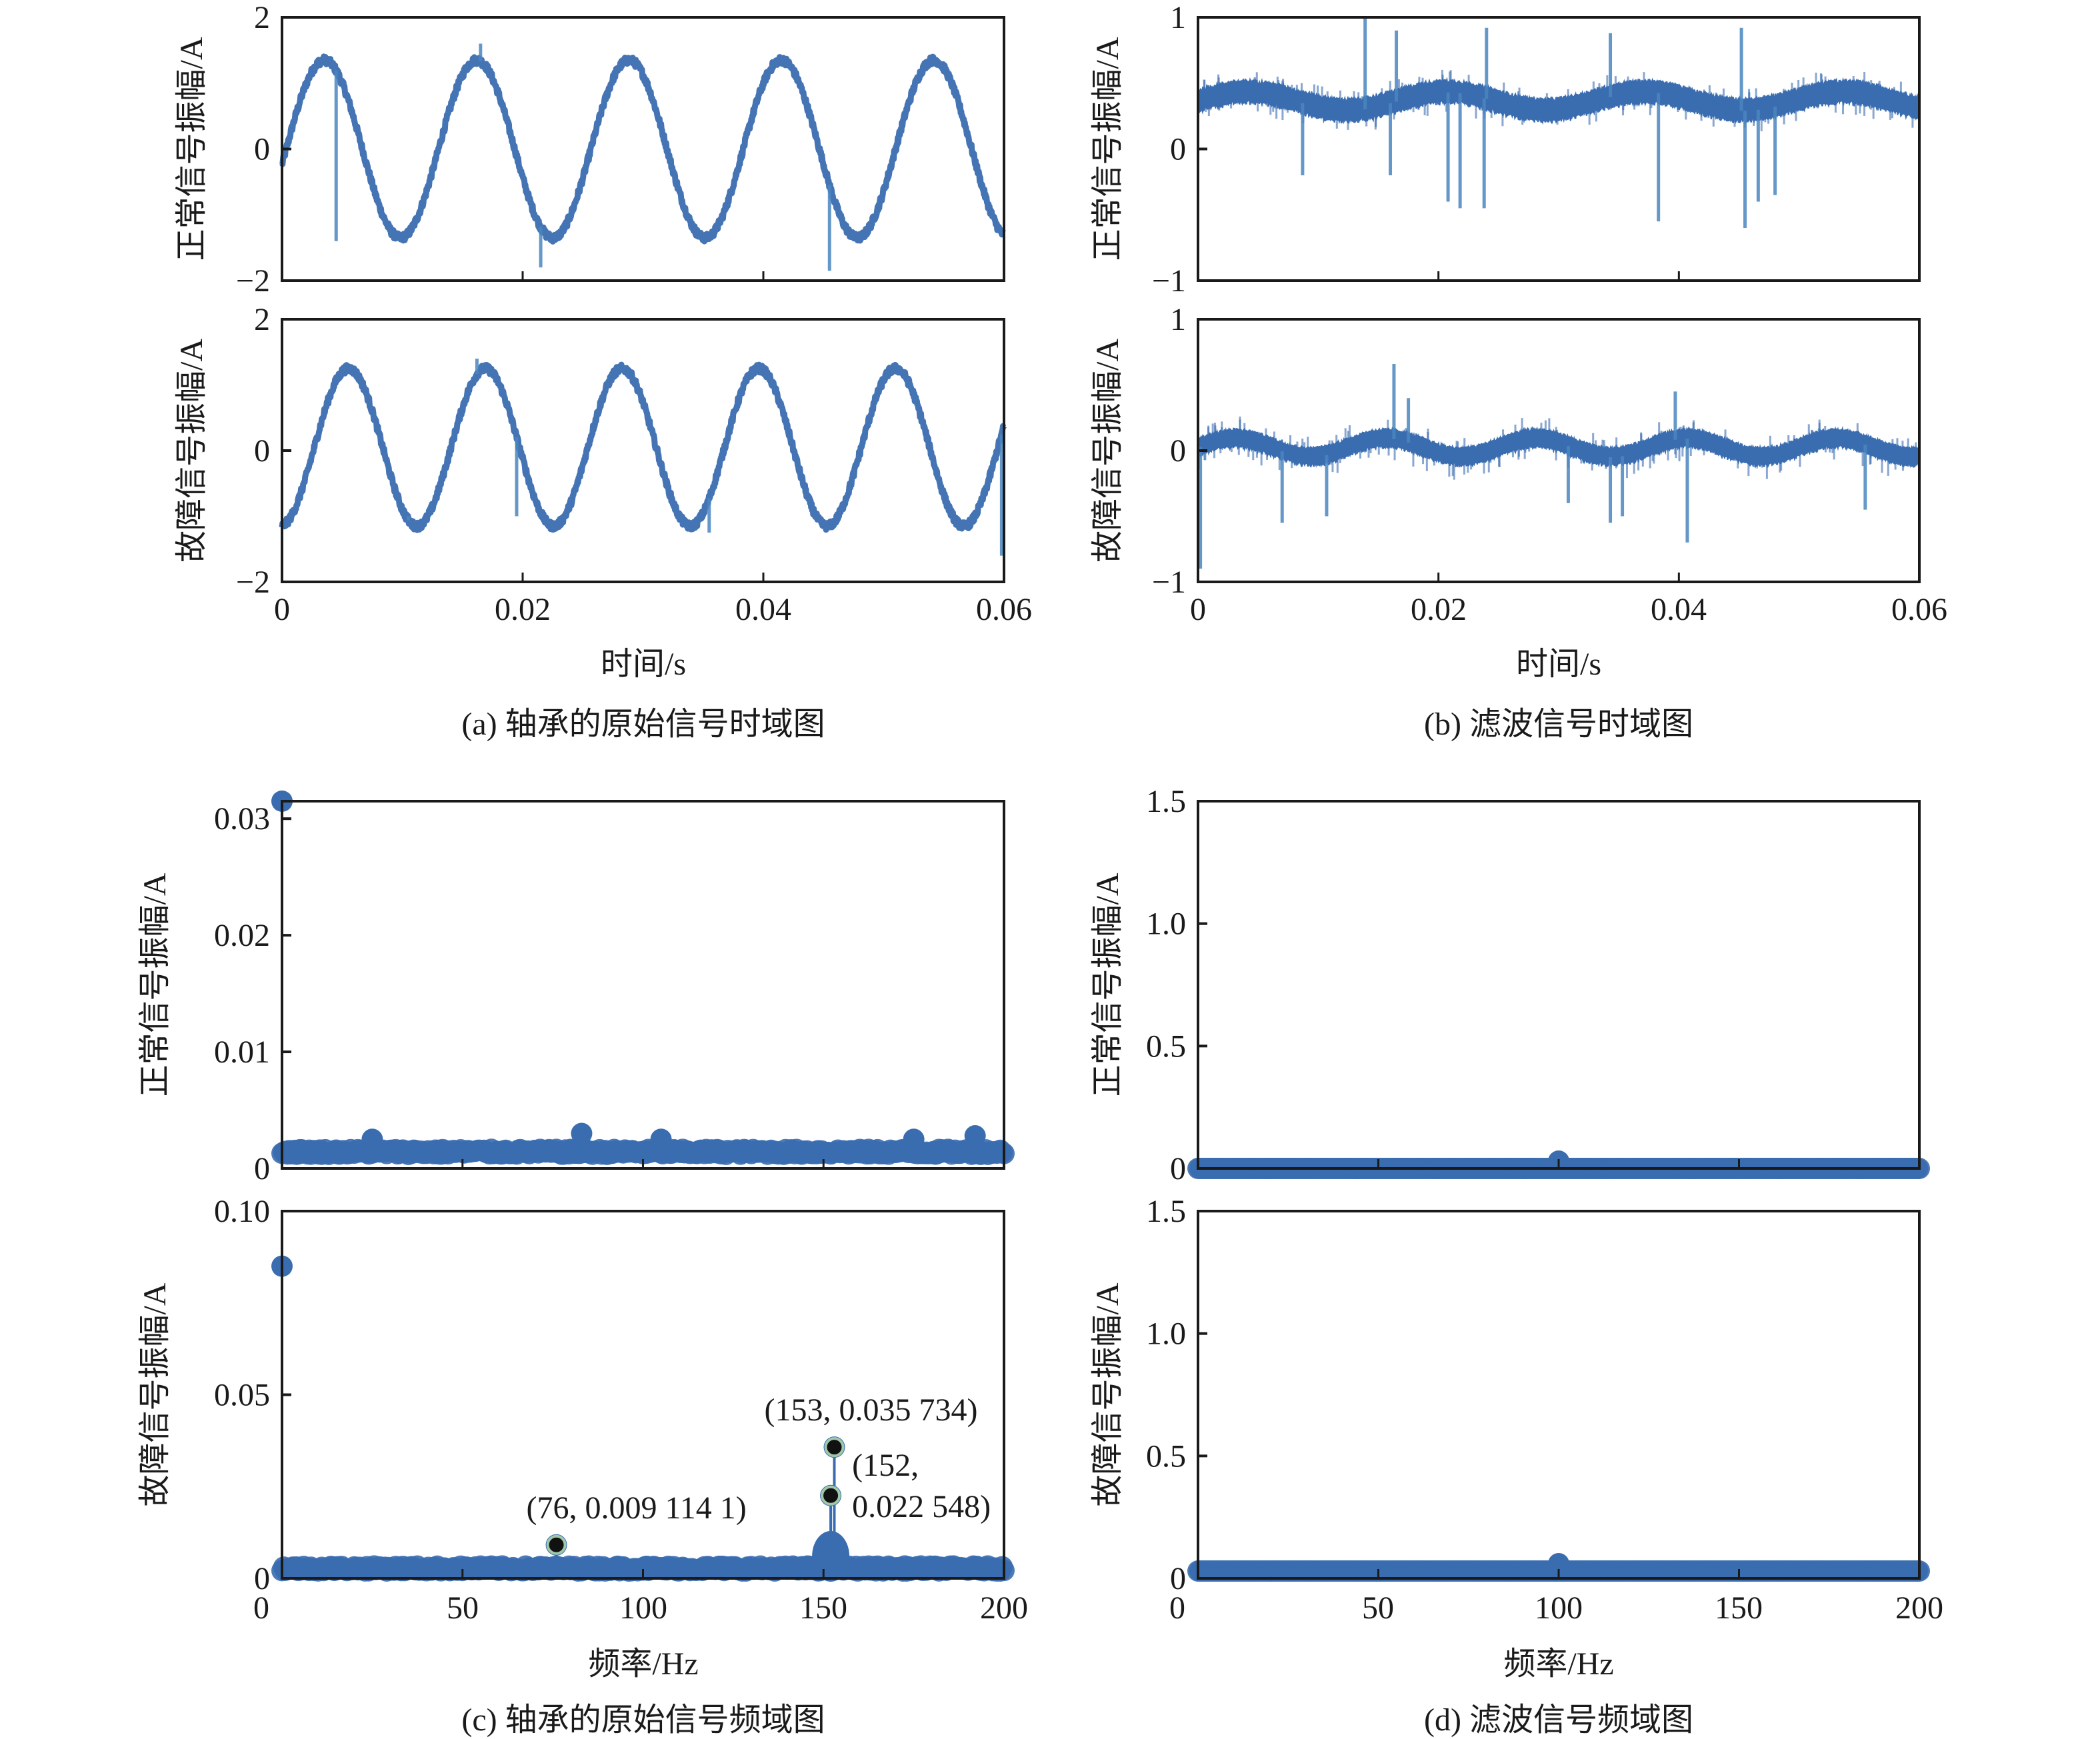  Describe the element at coordinates (1558, 724) in the screenshot. I see `panel-b-caption: (b) 滤波信号时域图` at that location.